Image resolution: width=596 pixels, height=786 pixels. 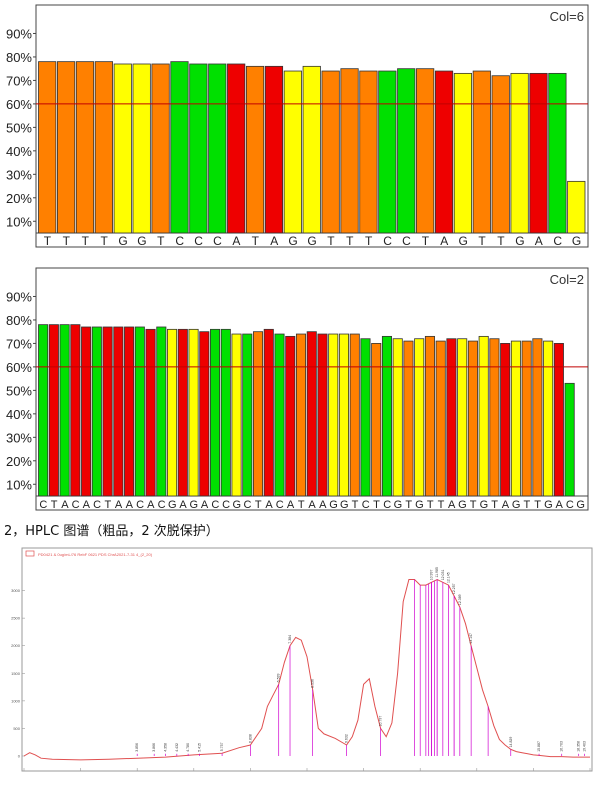 What do you see at coordinates (443, 575) in the screenshot?
I see `peak-label: 12.031` at bounding box center [443, 575].